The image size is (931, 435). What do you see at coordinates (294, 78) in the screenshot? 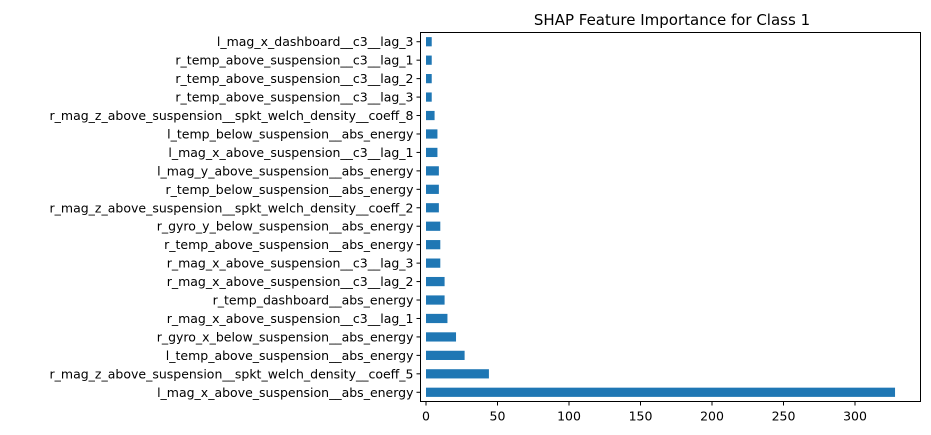
I see `y-tick-label: r_temp_above_suspension__c3__lag_2` at bounding box center [294, 78].